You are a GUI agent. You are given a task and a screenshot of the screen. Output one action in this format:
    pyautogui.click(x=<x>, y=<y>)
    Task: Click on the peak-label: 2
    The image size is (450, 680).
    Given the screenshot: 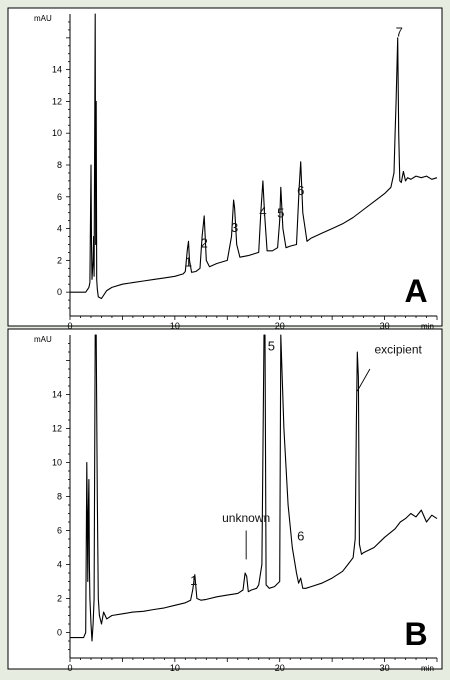 What is the action you would take?
    pyautogui.click(x=204, y=243)
    